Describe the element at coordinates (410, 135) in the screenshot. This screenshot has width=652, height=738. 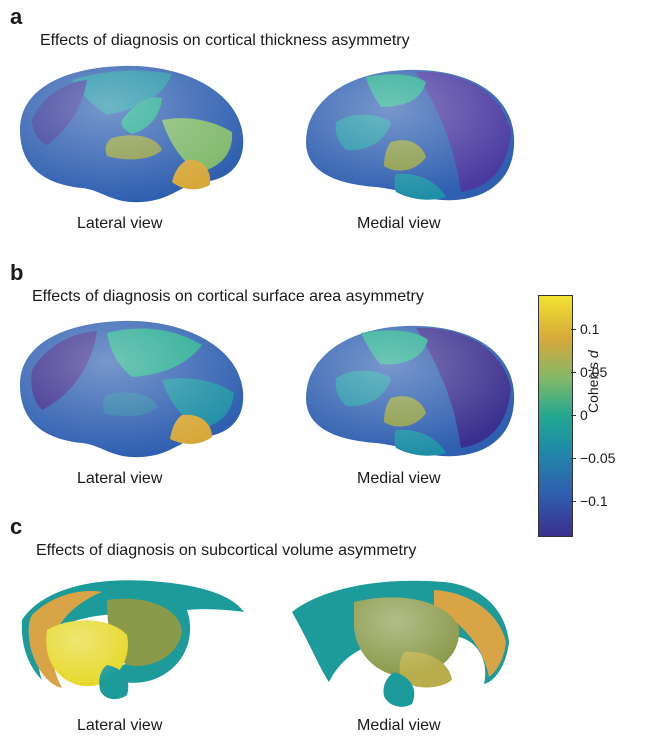
I see `brain-medial-render-a` at that location.